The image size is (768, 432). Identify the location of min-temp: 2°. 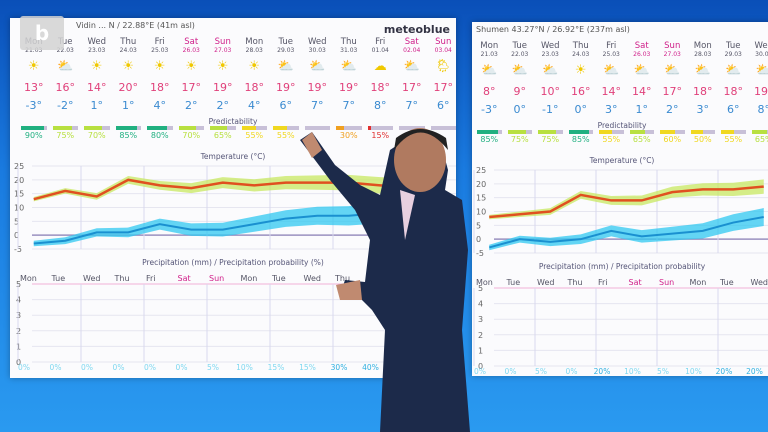
(191, 105).